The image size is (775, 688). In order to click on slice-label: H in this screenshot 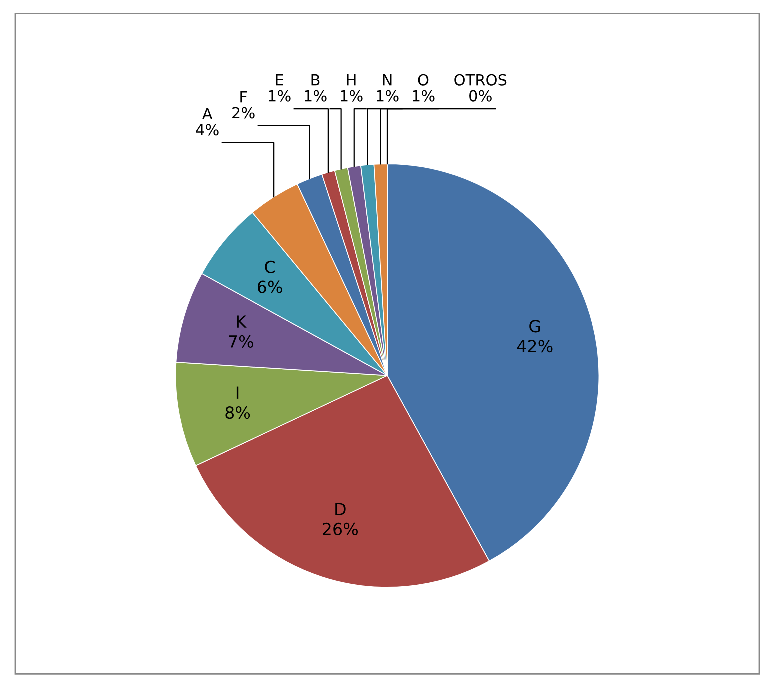, I will do `click(351, 80)`.